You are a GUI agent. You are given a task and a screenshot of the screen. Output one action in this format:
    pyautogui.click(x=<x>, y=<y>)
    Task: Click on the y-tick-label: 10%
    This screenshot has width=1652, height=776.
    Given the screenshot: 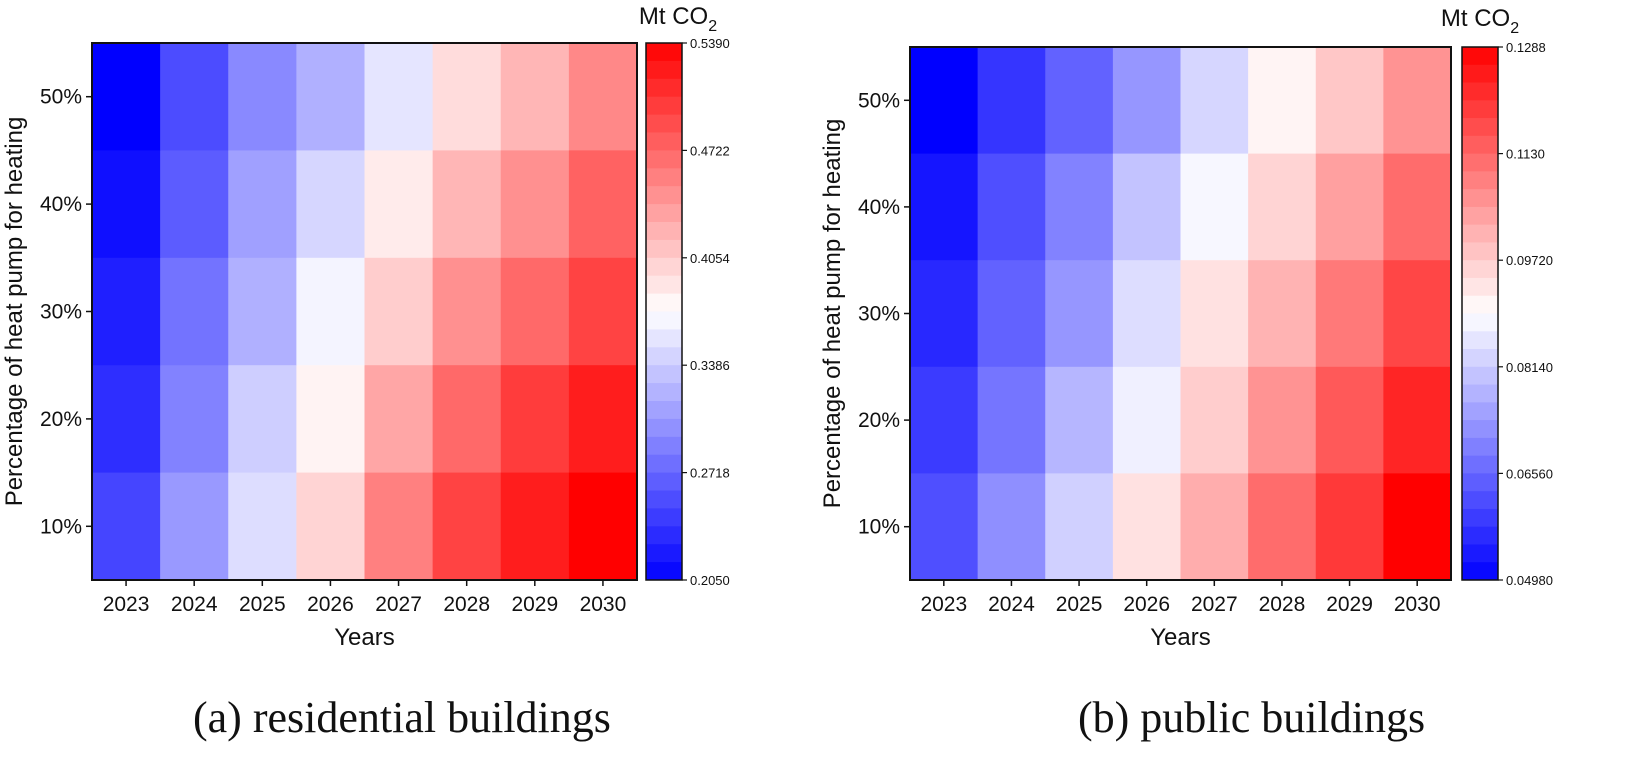 What is the action you would take?
    pyautogui.click(x=879, y=527)
    